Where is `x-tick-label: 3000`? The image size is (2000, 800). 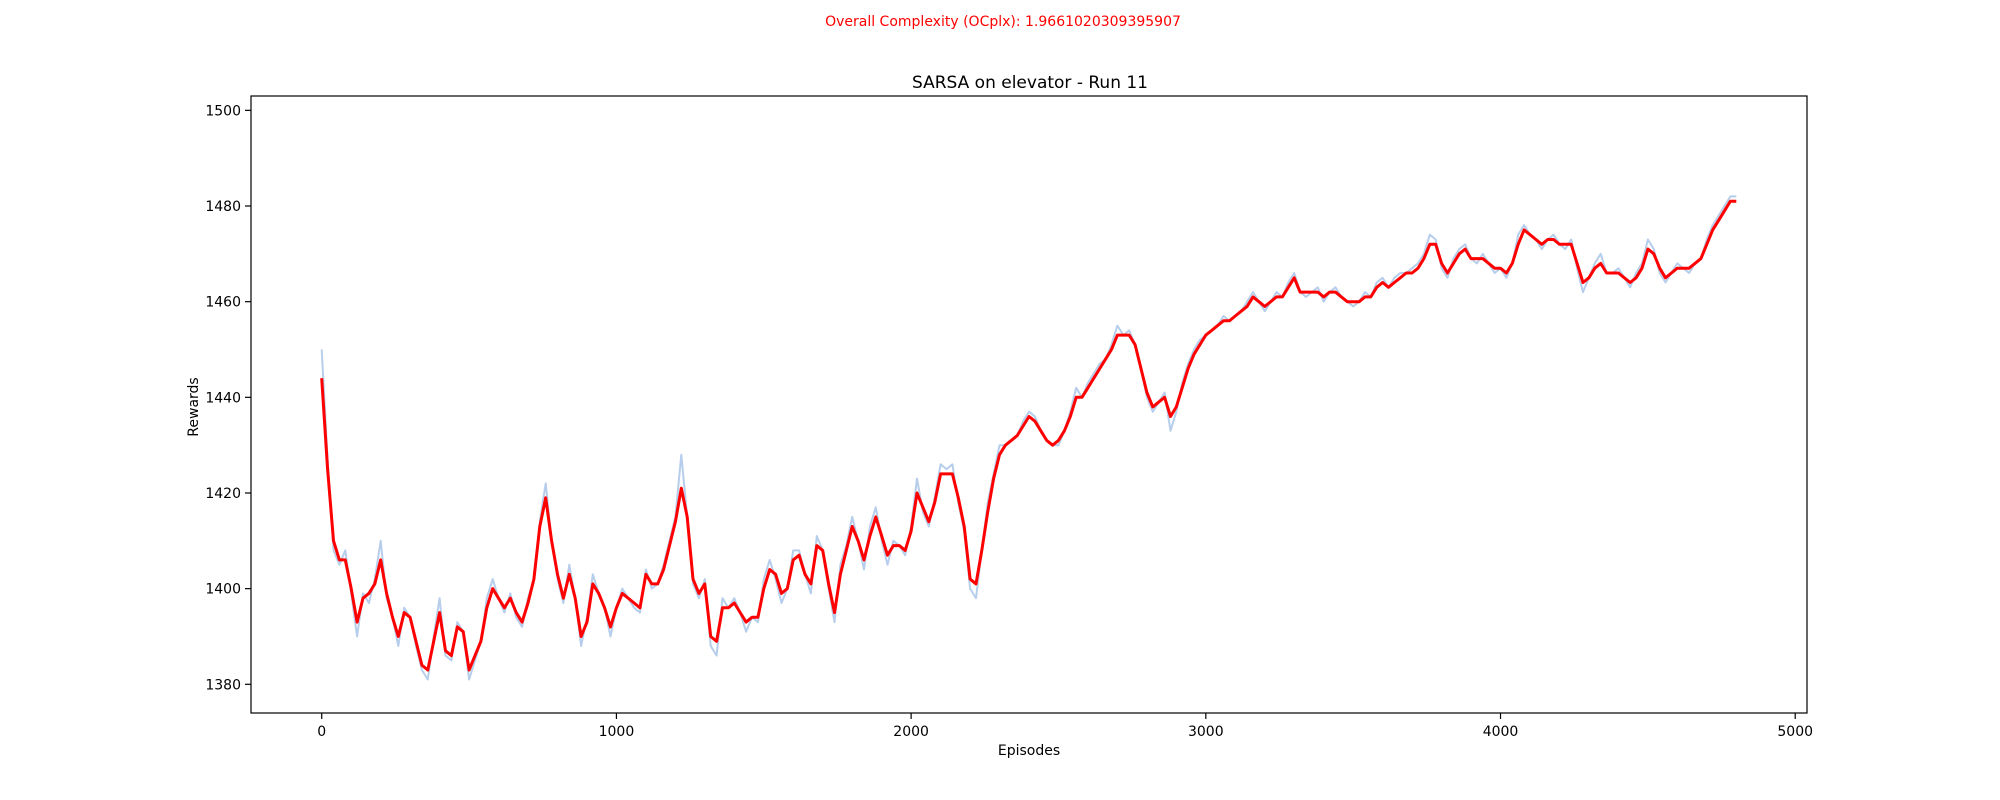
x-tick-label: 3000 is located at coordinates (1206, 732).